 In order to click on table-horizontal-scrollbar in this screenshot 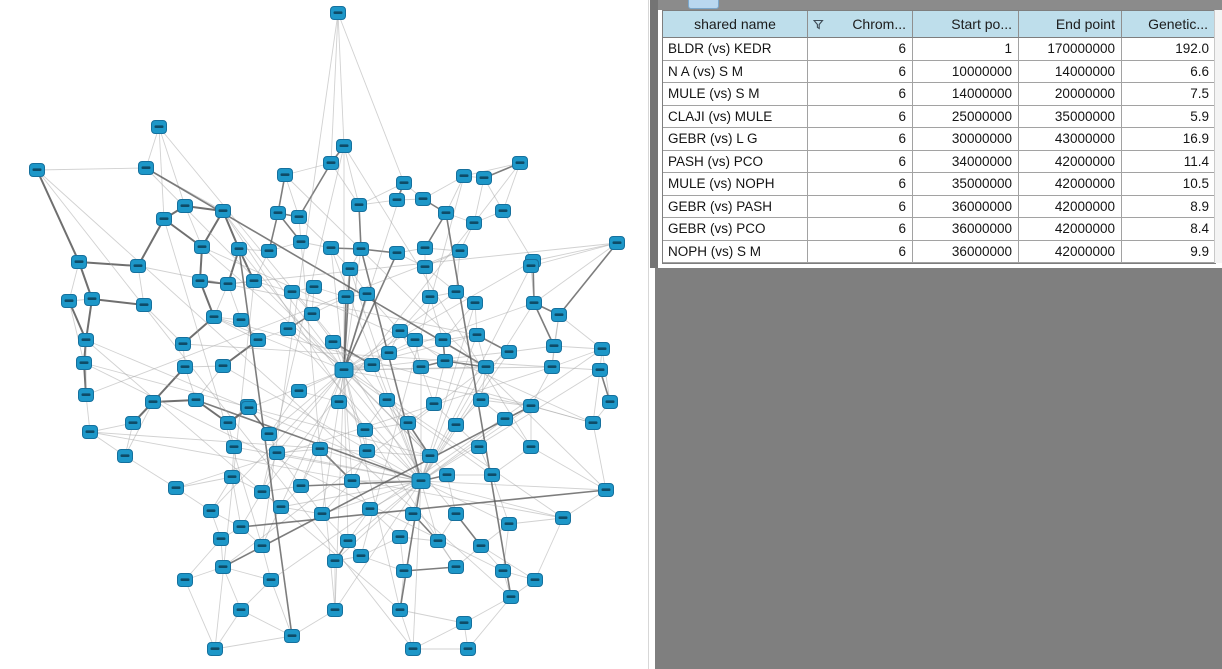, I will do `click(940, 5)`.